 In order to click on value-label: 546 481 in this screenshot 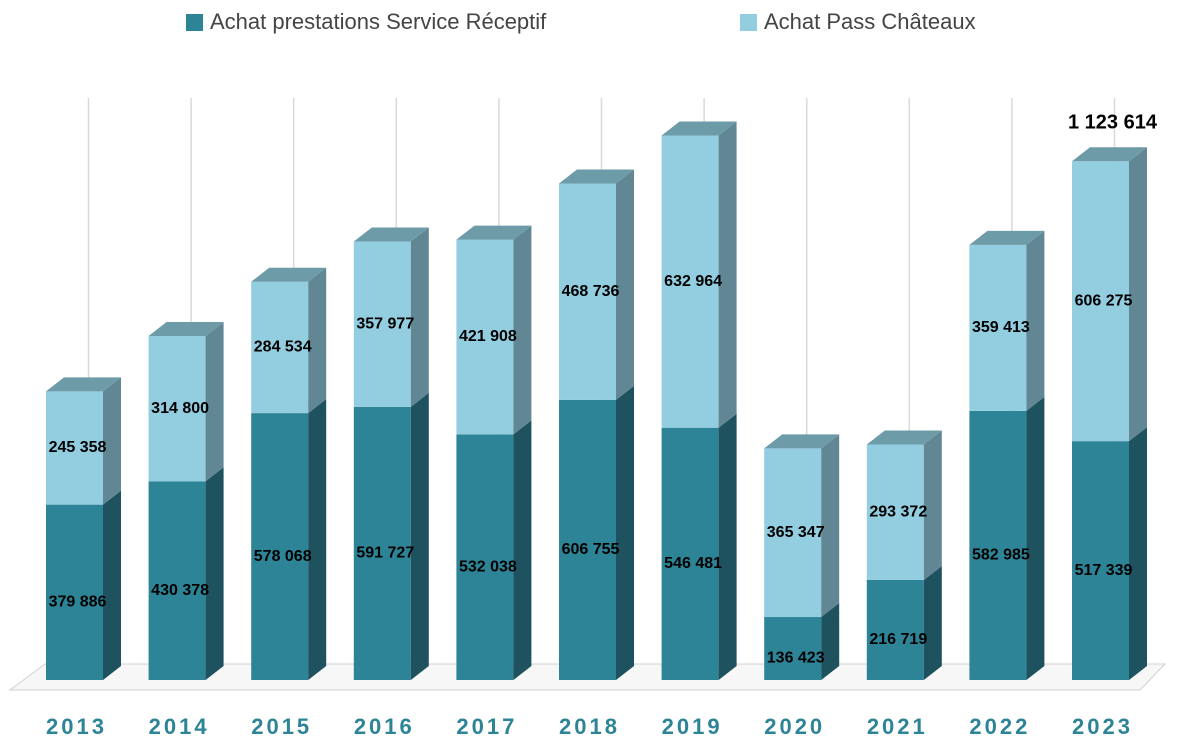, I will do `click(693, 563)`.